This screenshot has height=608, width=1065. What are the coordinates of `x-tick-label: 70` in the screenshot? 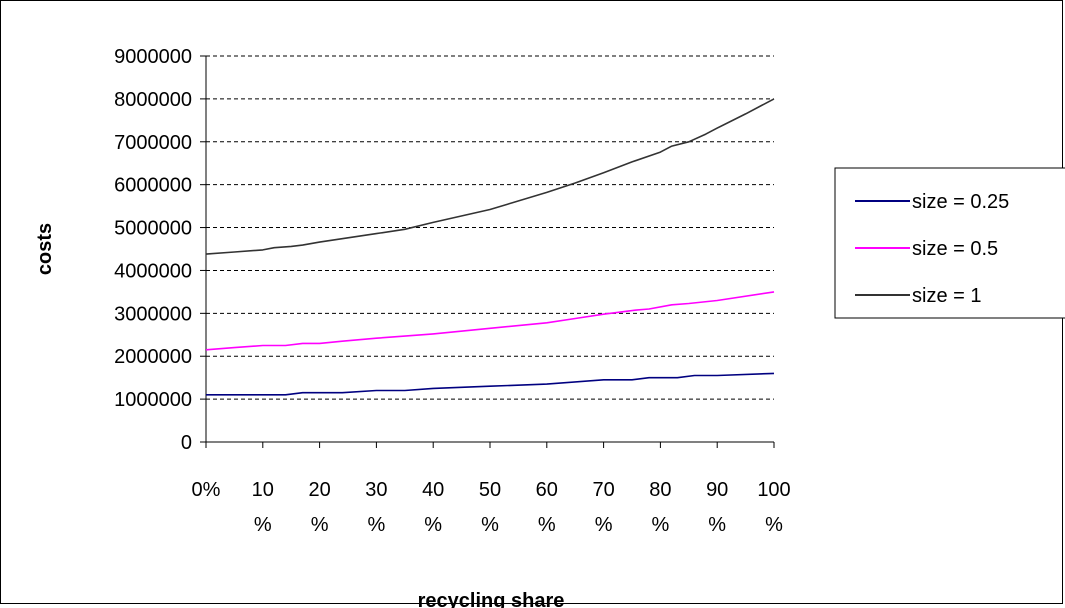 It's located at (603, 490).